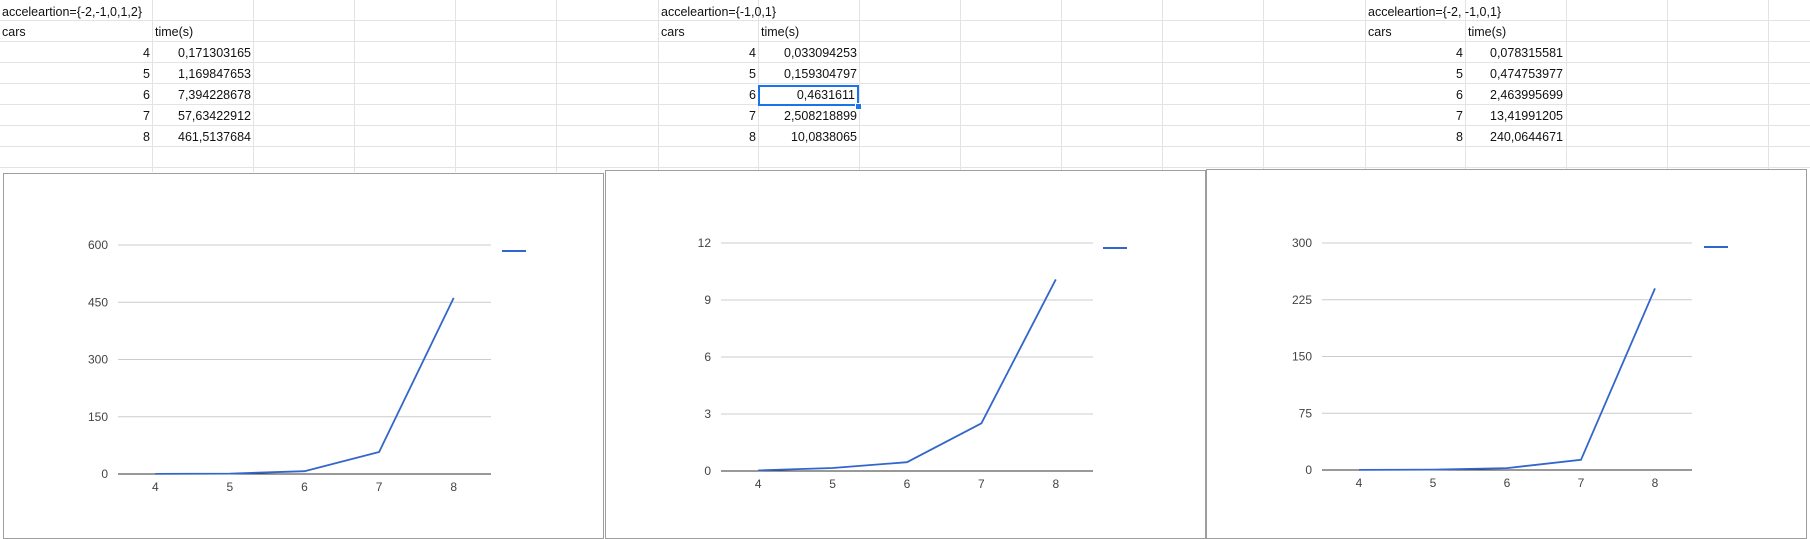  Describe the element at coordinates (1526, 53) in the screenshot. I see `cell-time: 0,078315581` at that location.